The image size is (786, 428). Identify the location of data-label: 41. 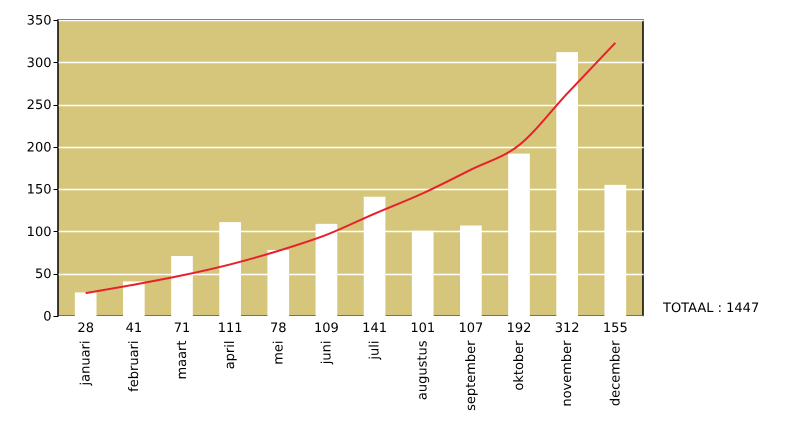
(134, 328).